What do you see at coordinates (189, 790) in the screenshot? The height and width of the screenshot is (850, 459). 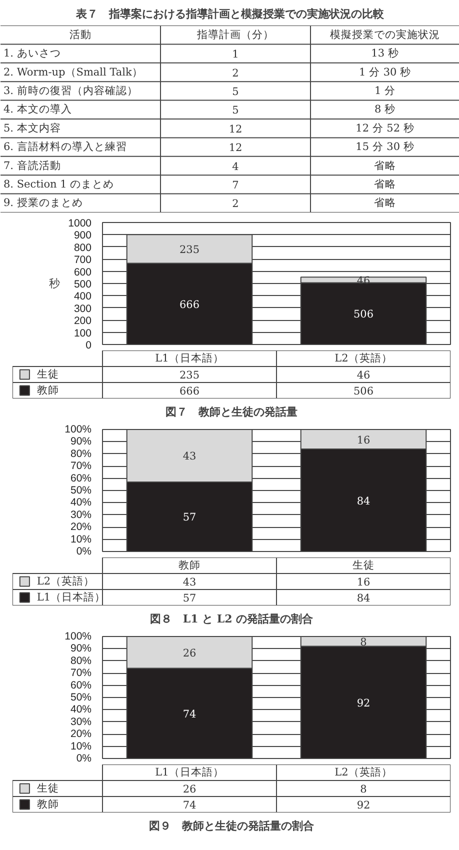 I see `data-label: 26` at bounding box center [189, 790].